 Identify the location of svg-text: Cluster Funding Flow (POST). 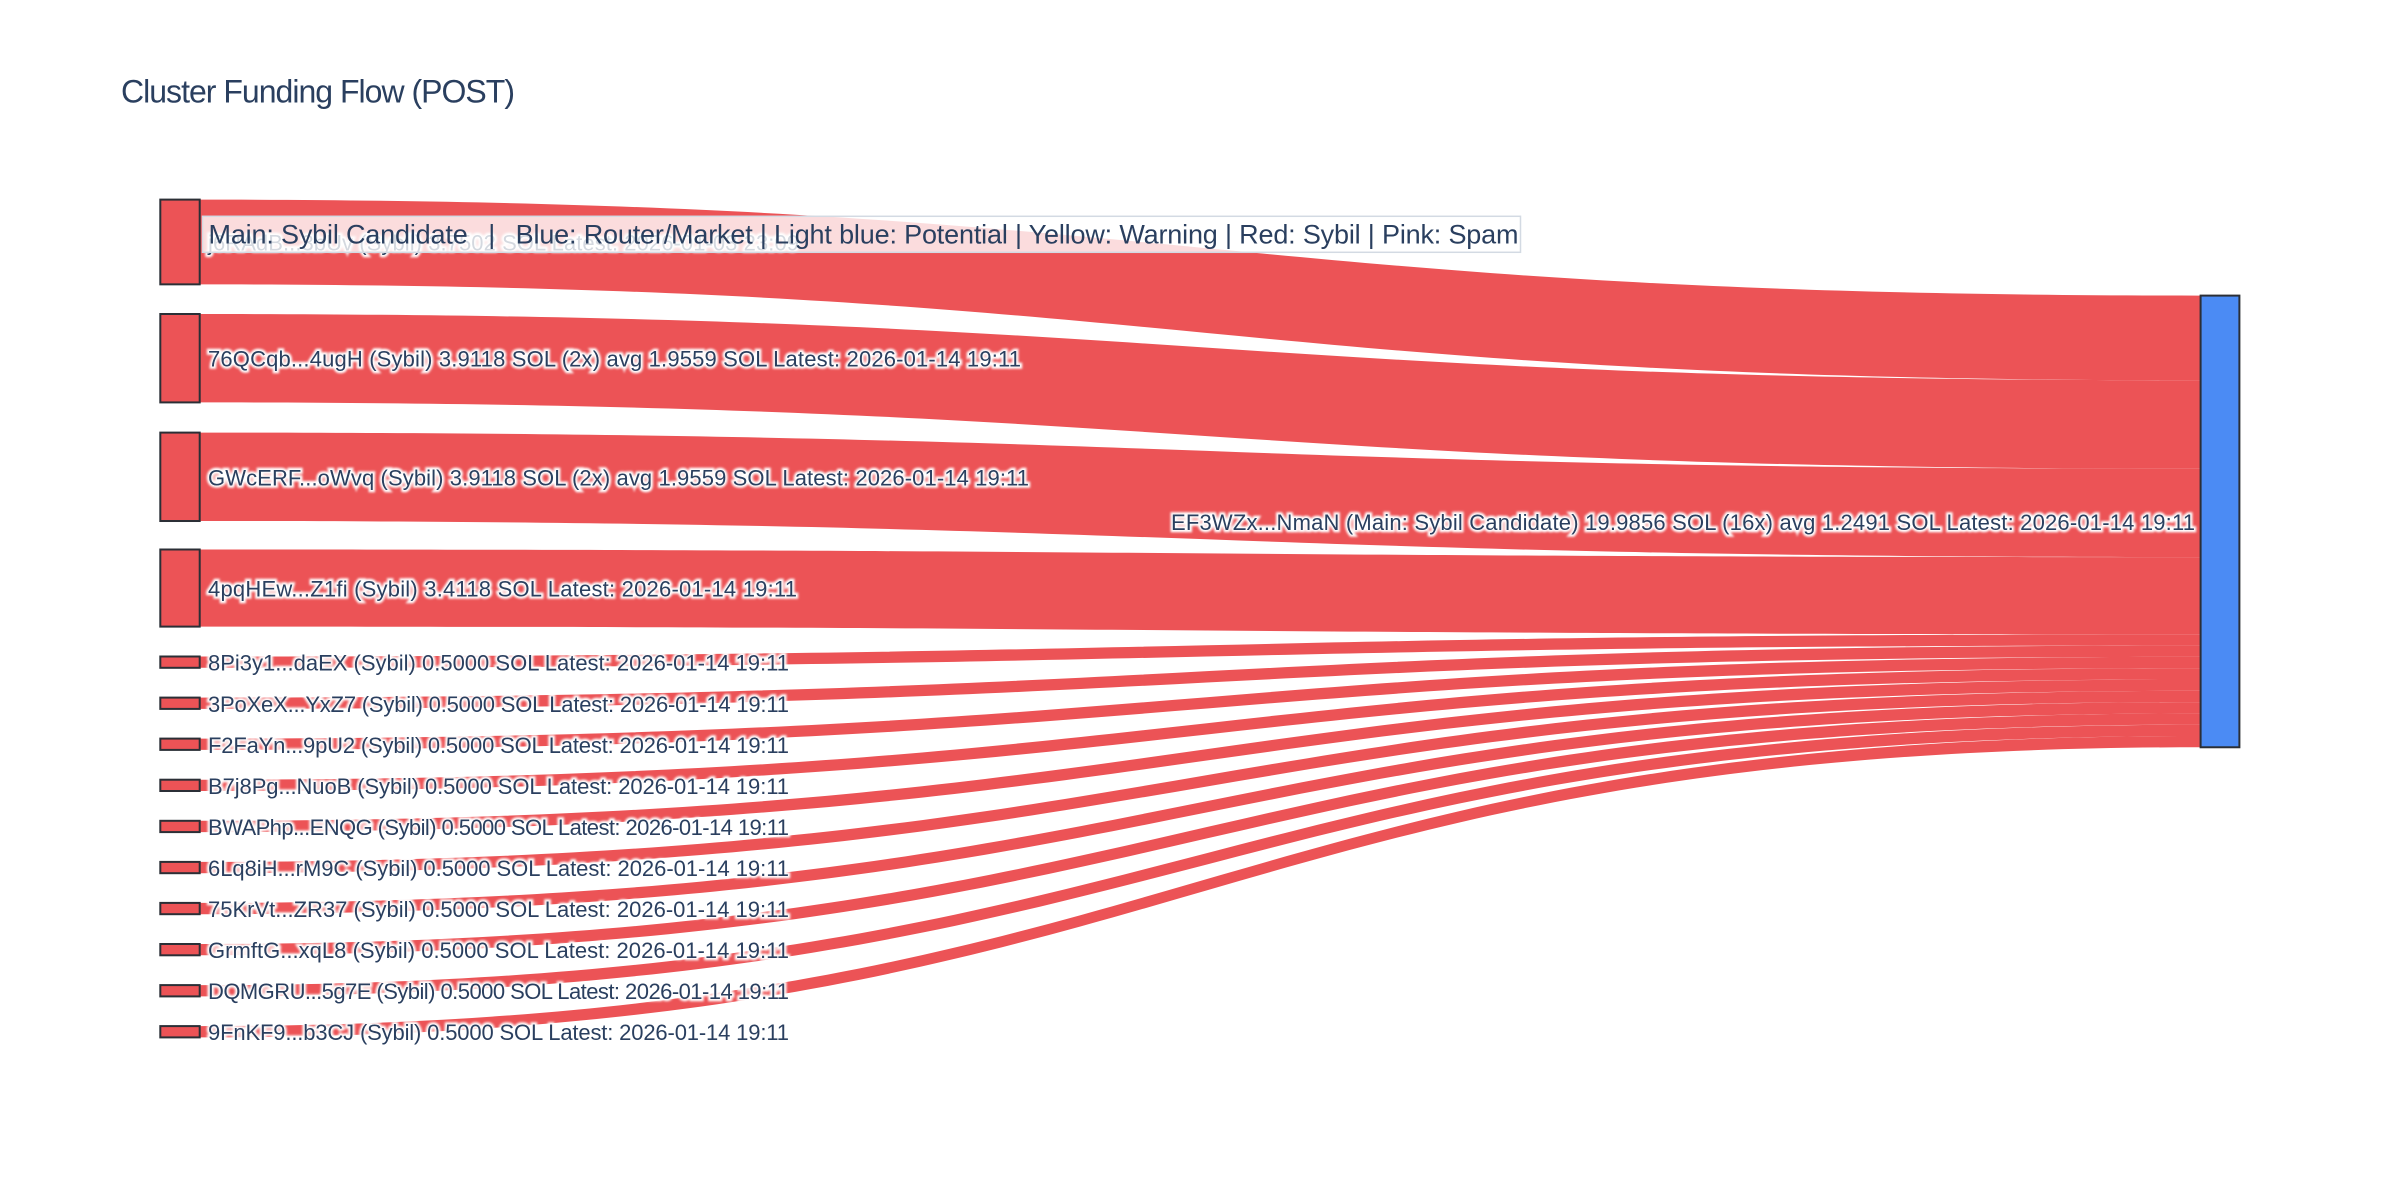
(318, 92).